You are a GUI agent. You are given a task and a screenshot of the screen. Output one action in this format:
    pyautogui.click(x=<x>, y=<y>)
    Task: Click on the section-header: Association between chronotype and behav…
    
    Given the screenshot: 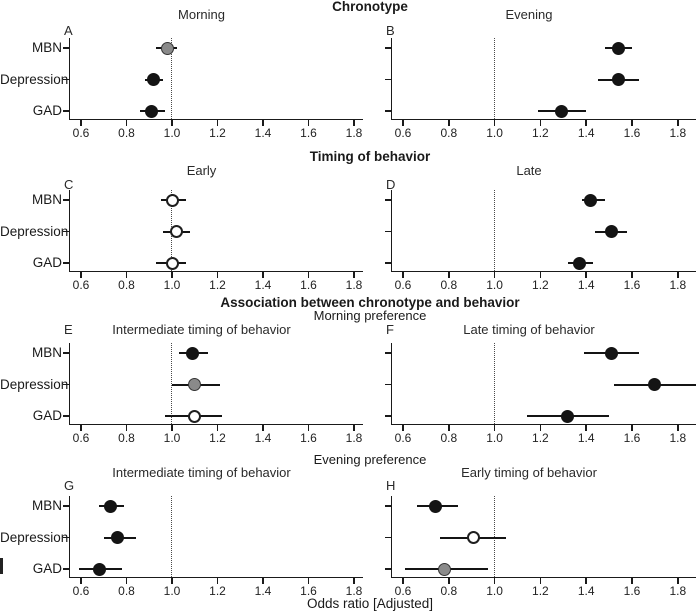 What is the action you would take?
    pyautogui.click(x=370, y=302)
    